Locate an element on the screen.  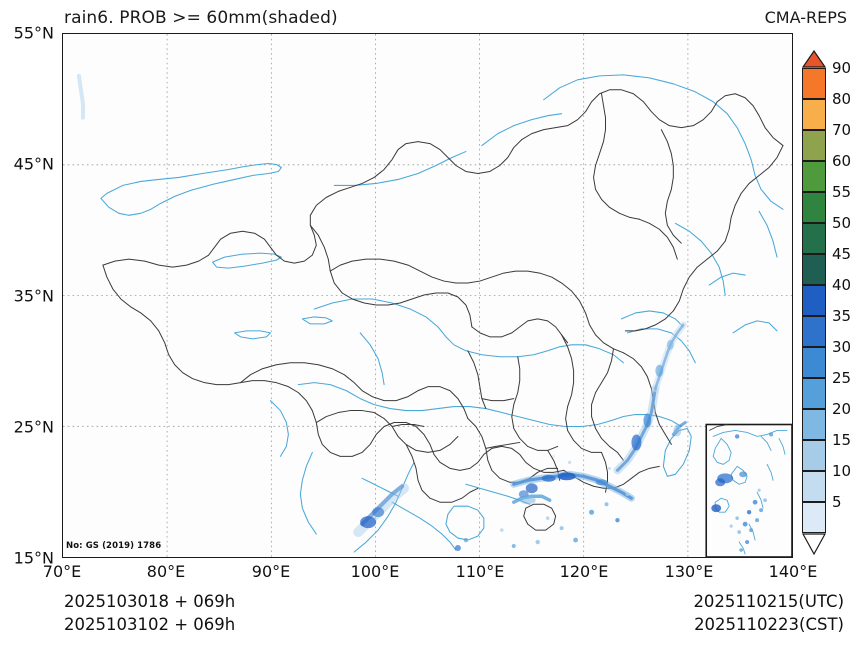
colorbar-label-70: 70 is located at coordinates (842, 130).